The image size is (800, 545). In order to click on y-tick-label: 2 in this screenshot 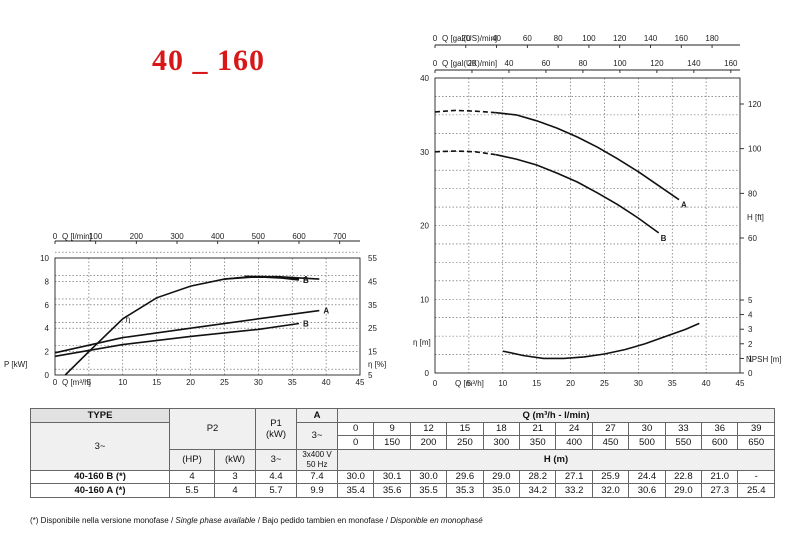, I will do `click(47, 352)`.